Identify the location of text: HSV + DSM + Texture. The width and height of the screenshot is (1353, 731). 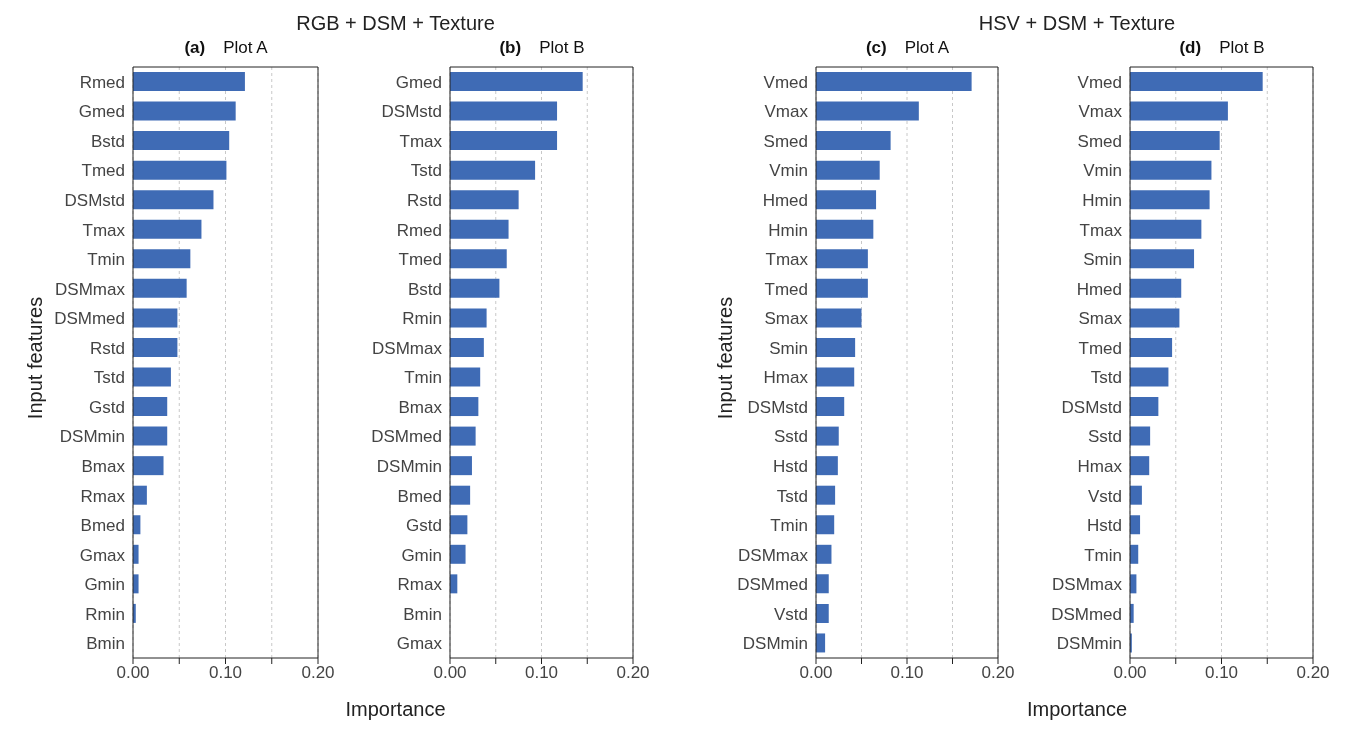
(1077, 23).